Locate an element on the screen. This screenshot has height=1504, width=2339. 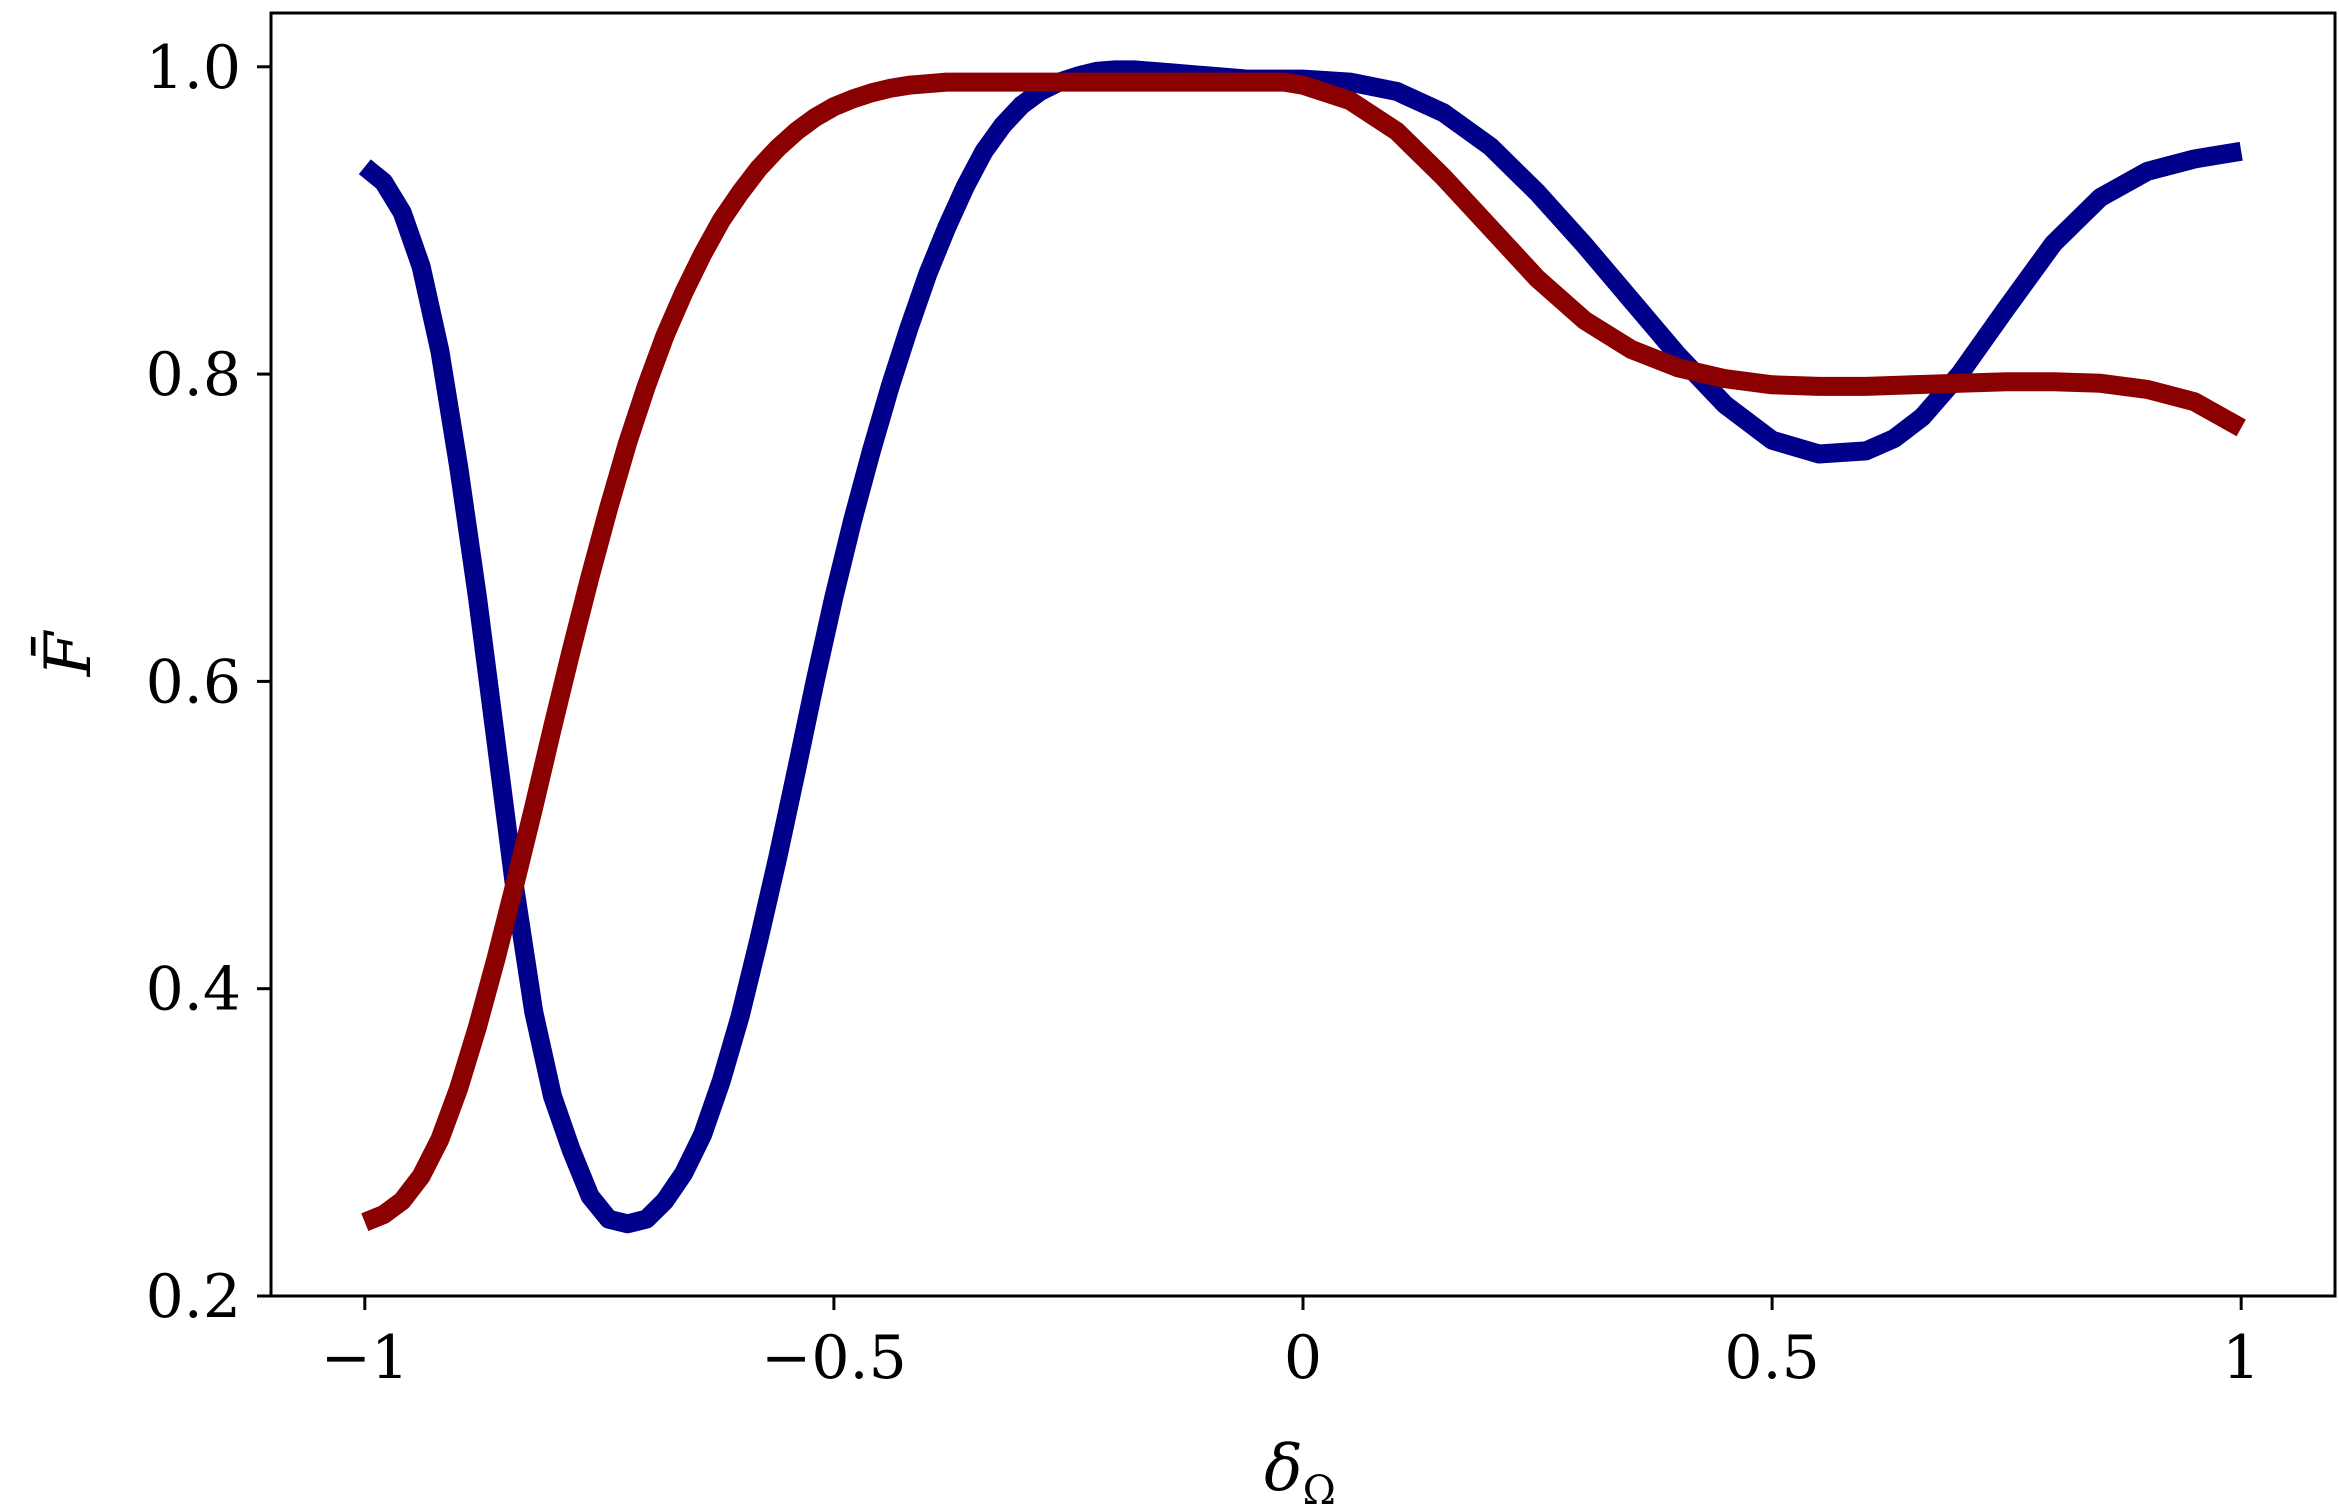
x-axis-ticks: −1 −0.5 0 0.5 1 is located at coordinates (1290, 1344).